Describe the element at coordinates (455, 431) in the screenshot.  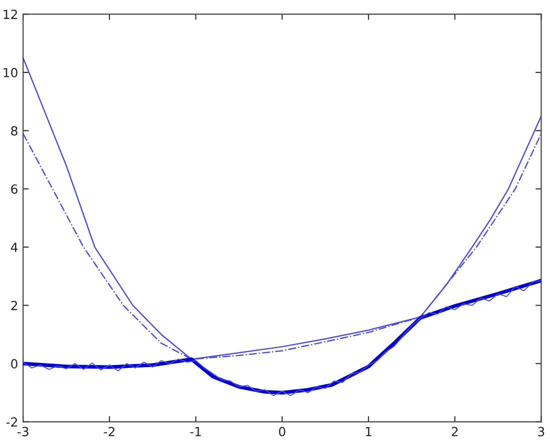
I see `x-tick-label: 2` at that location.